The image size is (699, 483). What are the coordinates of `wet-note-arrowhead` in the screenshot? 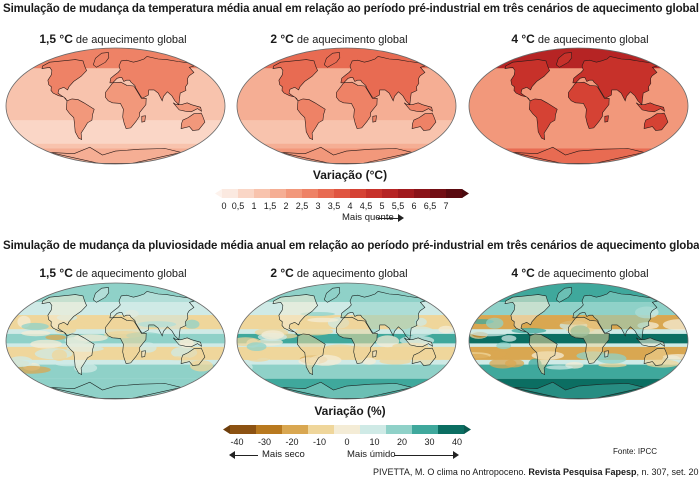 It's located at (456, 455).